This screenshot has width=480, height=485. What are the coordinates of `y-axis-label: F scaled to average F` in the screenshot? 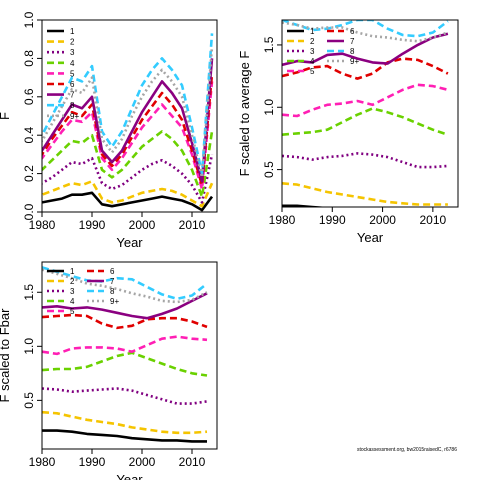 It's located at (244, 114).